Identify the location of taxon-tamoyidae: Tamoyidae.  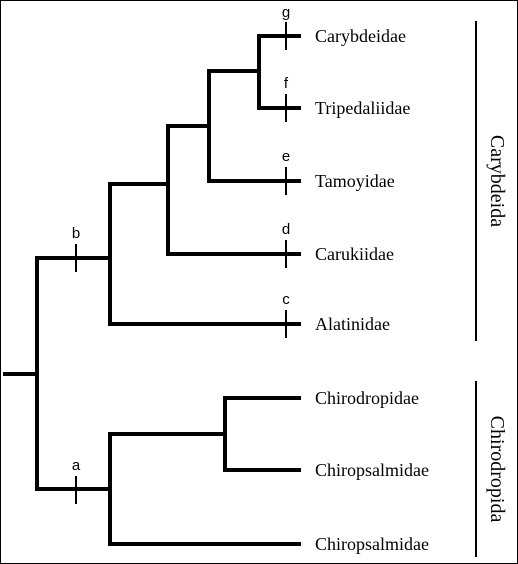
(355, 181).